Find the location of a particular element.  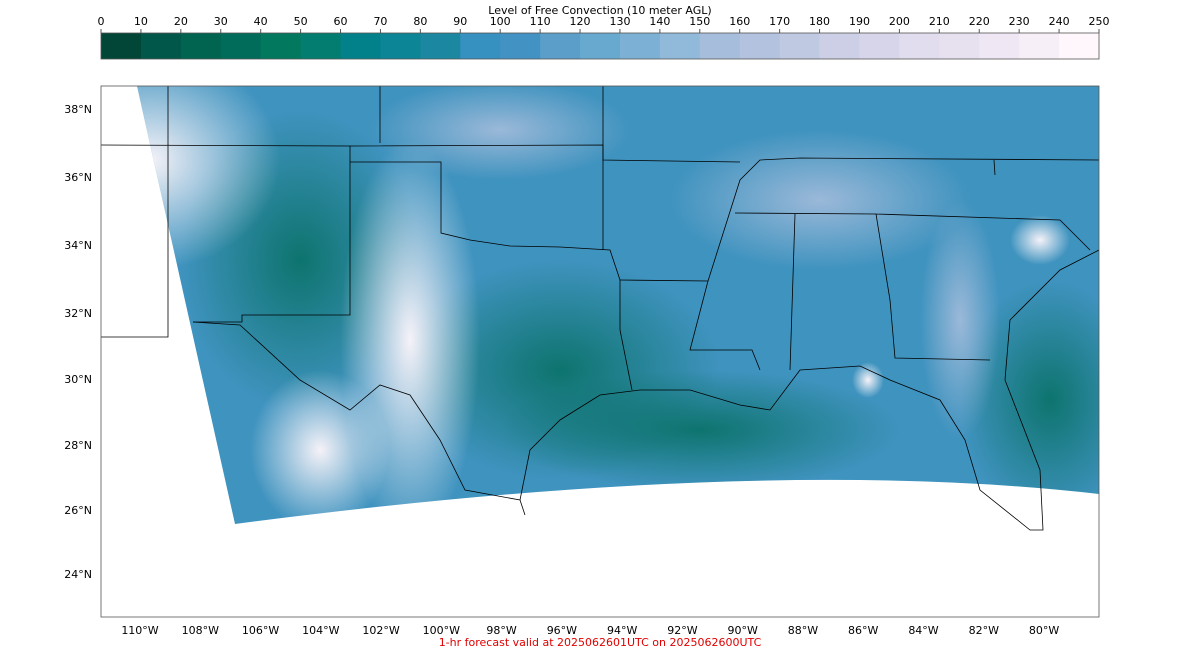

longitude-label: 104°W is located at coordinates (320, 630).